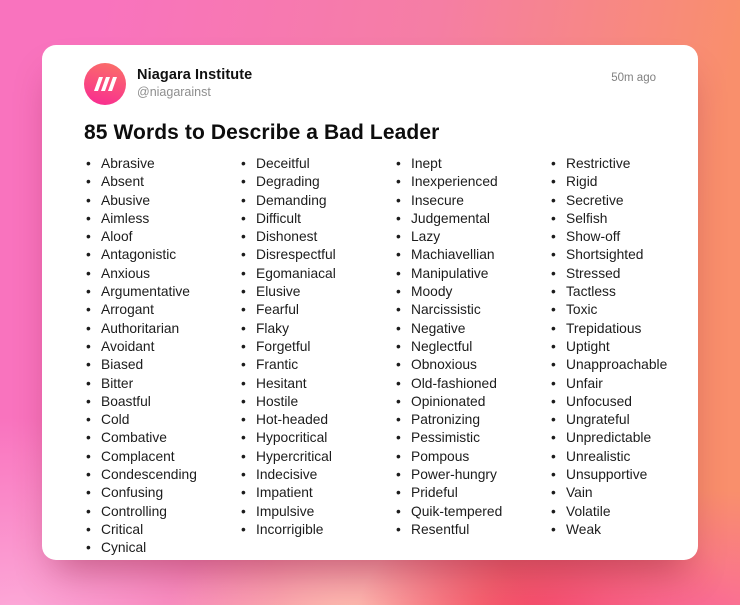 The width and height of the screenshot is (740, 605). What do you see at coordinates (608, 219) in the screenshot?
I see `word-item: Selfish` at bounding box center [608, 219].